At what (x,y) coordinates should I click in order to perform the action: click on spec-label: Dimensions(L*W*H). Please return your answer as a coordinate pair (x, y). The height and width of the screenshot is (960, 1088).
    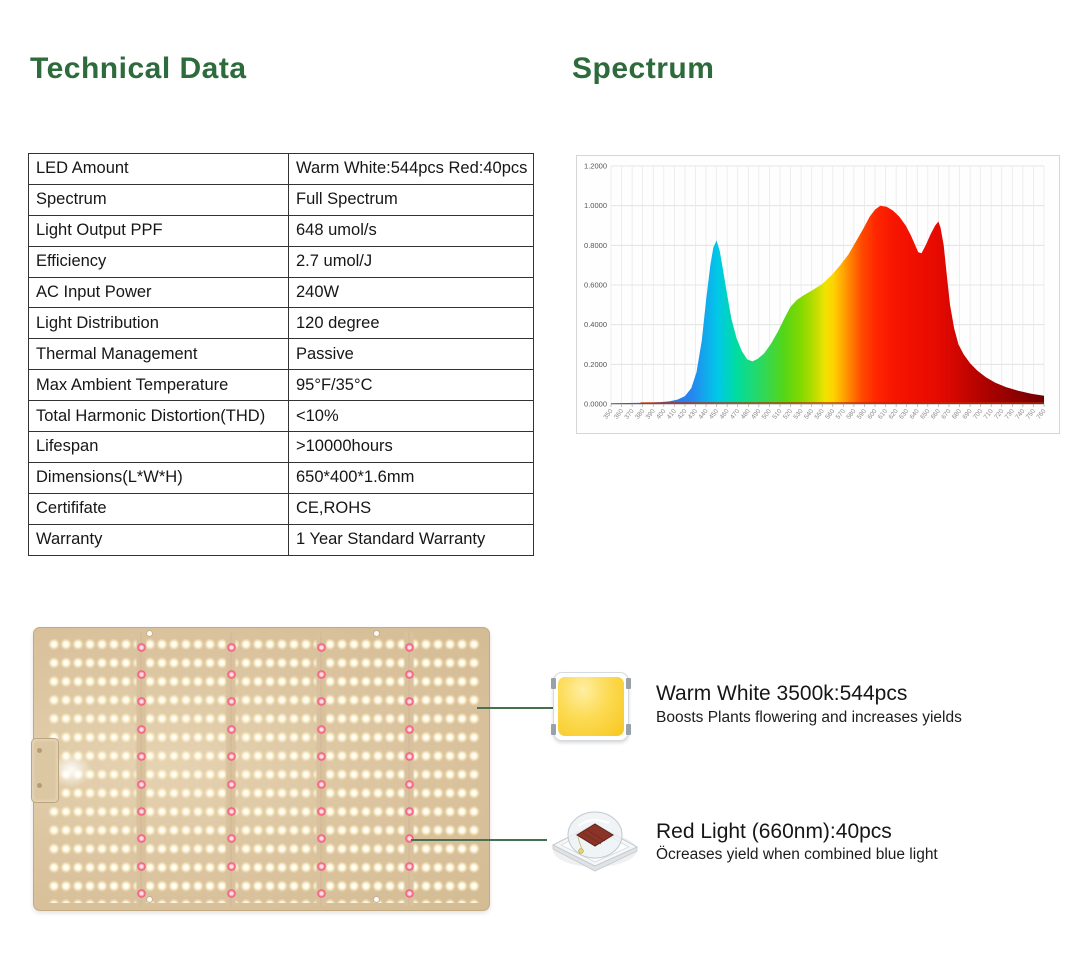
    Looking at the image, I should click on (158, 477).